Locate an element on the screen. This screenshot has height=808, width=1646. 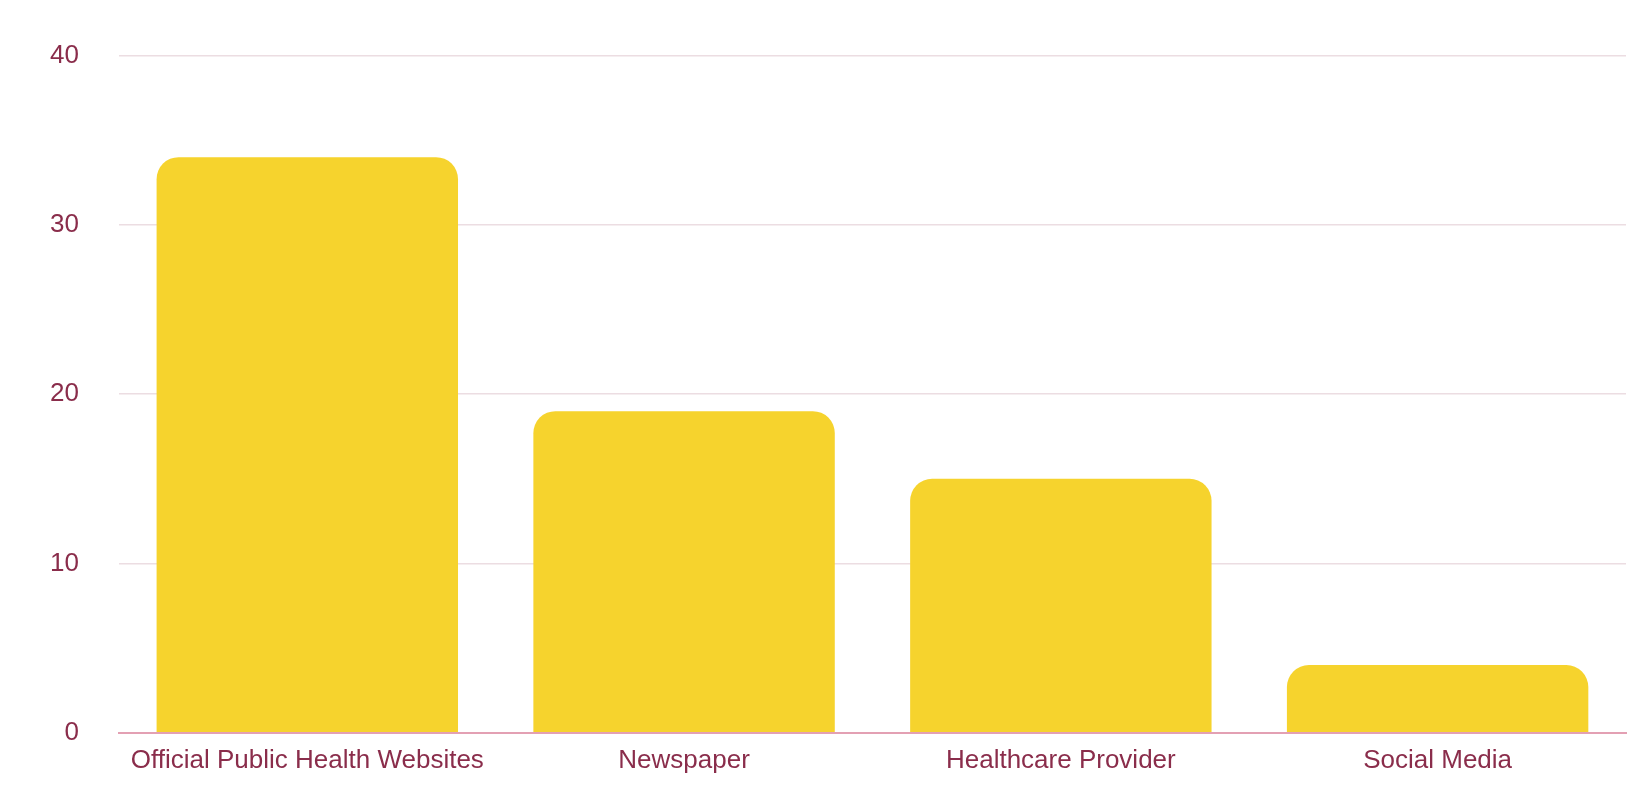
x-tick-label: Official Public Health Websites is located at coordinates (307, 758).